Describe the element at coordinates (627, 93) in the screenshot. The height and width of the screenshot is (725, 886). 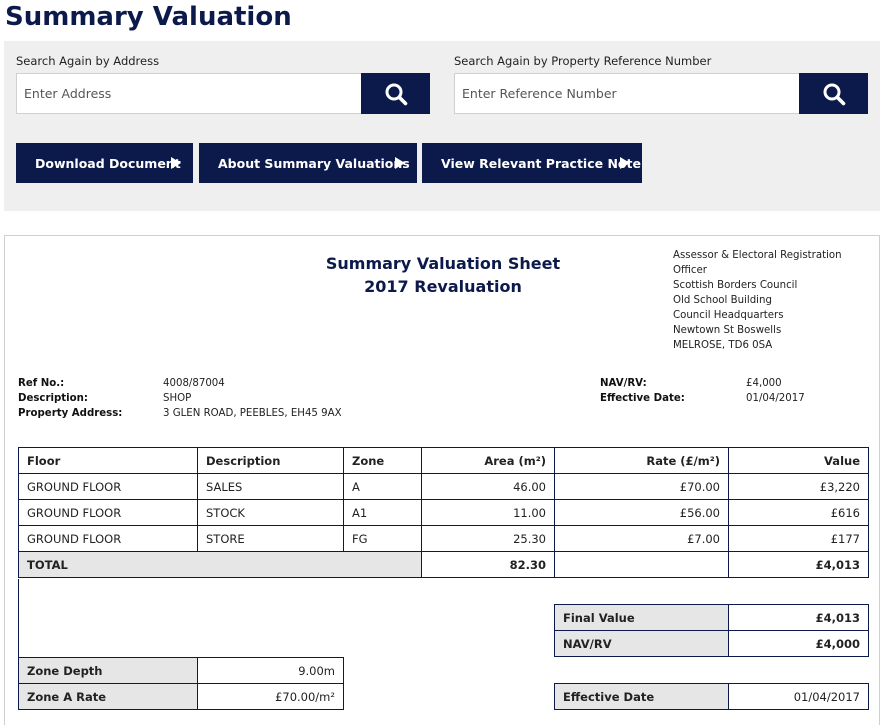
I see `ref-search-input` at that location.